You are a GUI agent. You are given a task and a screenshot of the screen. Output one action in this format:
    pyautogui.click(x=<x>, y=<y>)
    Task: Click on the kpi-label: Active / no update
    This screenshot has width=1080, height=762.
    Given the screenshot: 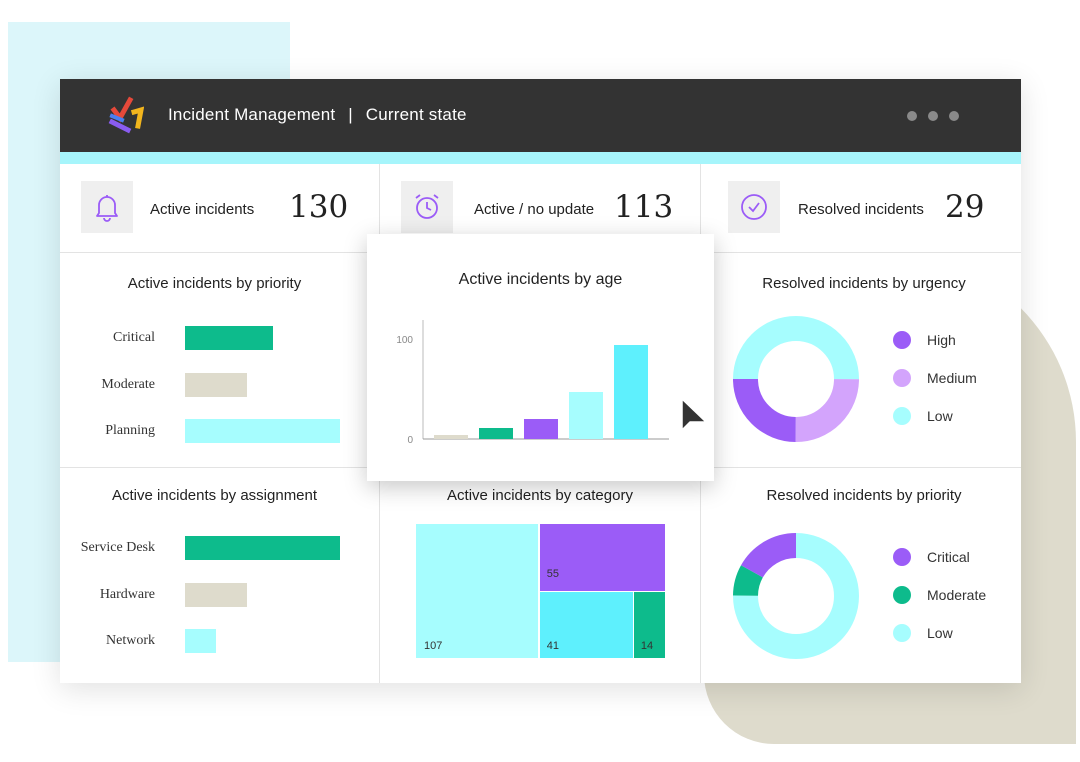 What is the action you would take?
    pyautogui.click(x=534, y=209)
    